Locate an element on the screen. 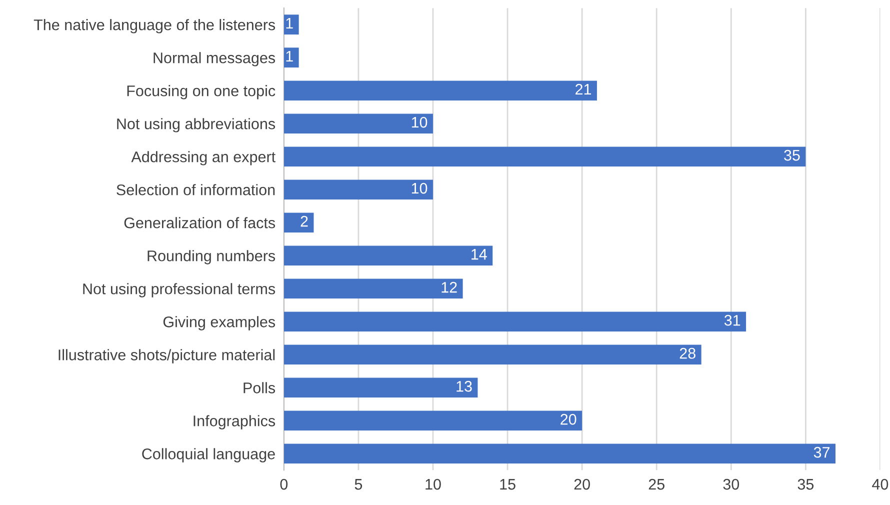  y-tick-label: Rounding numbers is located at coordinates (212, 257).